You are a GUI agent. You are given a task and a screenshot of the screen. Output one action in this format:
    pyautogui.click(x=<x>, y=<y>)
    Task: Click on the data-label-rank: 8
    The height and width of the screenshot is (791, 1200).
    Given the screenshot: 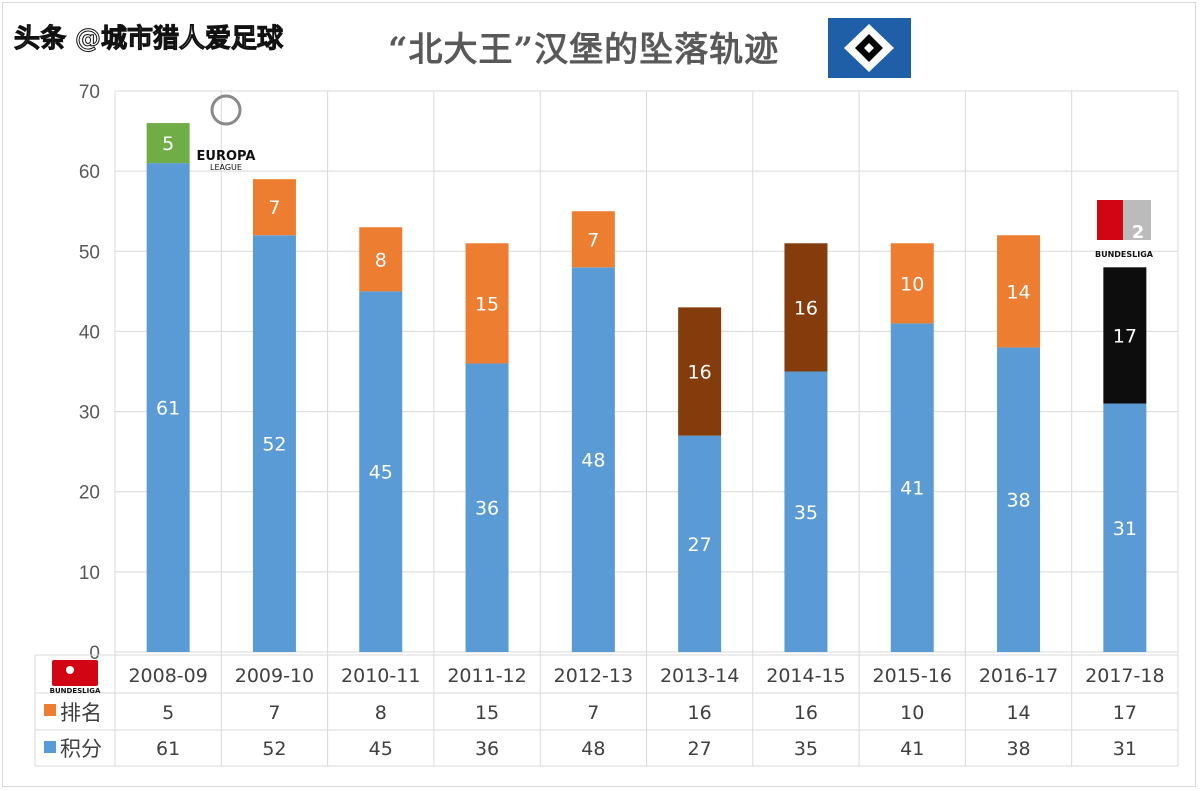 What is the action you would take?
    pyautogui.click(x=381, y=260)
    